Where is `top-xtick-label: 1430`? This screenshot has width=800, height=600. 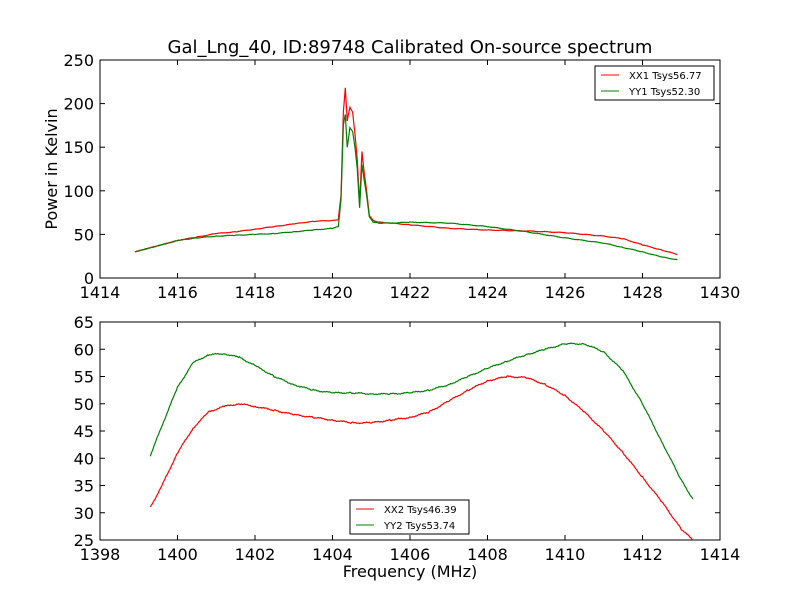 top-xtick-label: 1430 is located at coordinates (720, 292).